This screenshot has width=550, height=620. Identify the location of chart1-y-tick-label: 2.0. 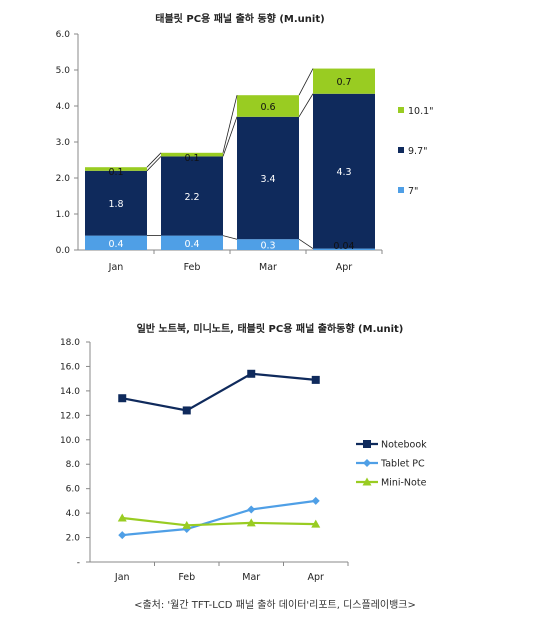
(63, 179).